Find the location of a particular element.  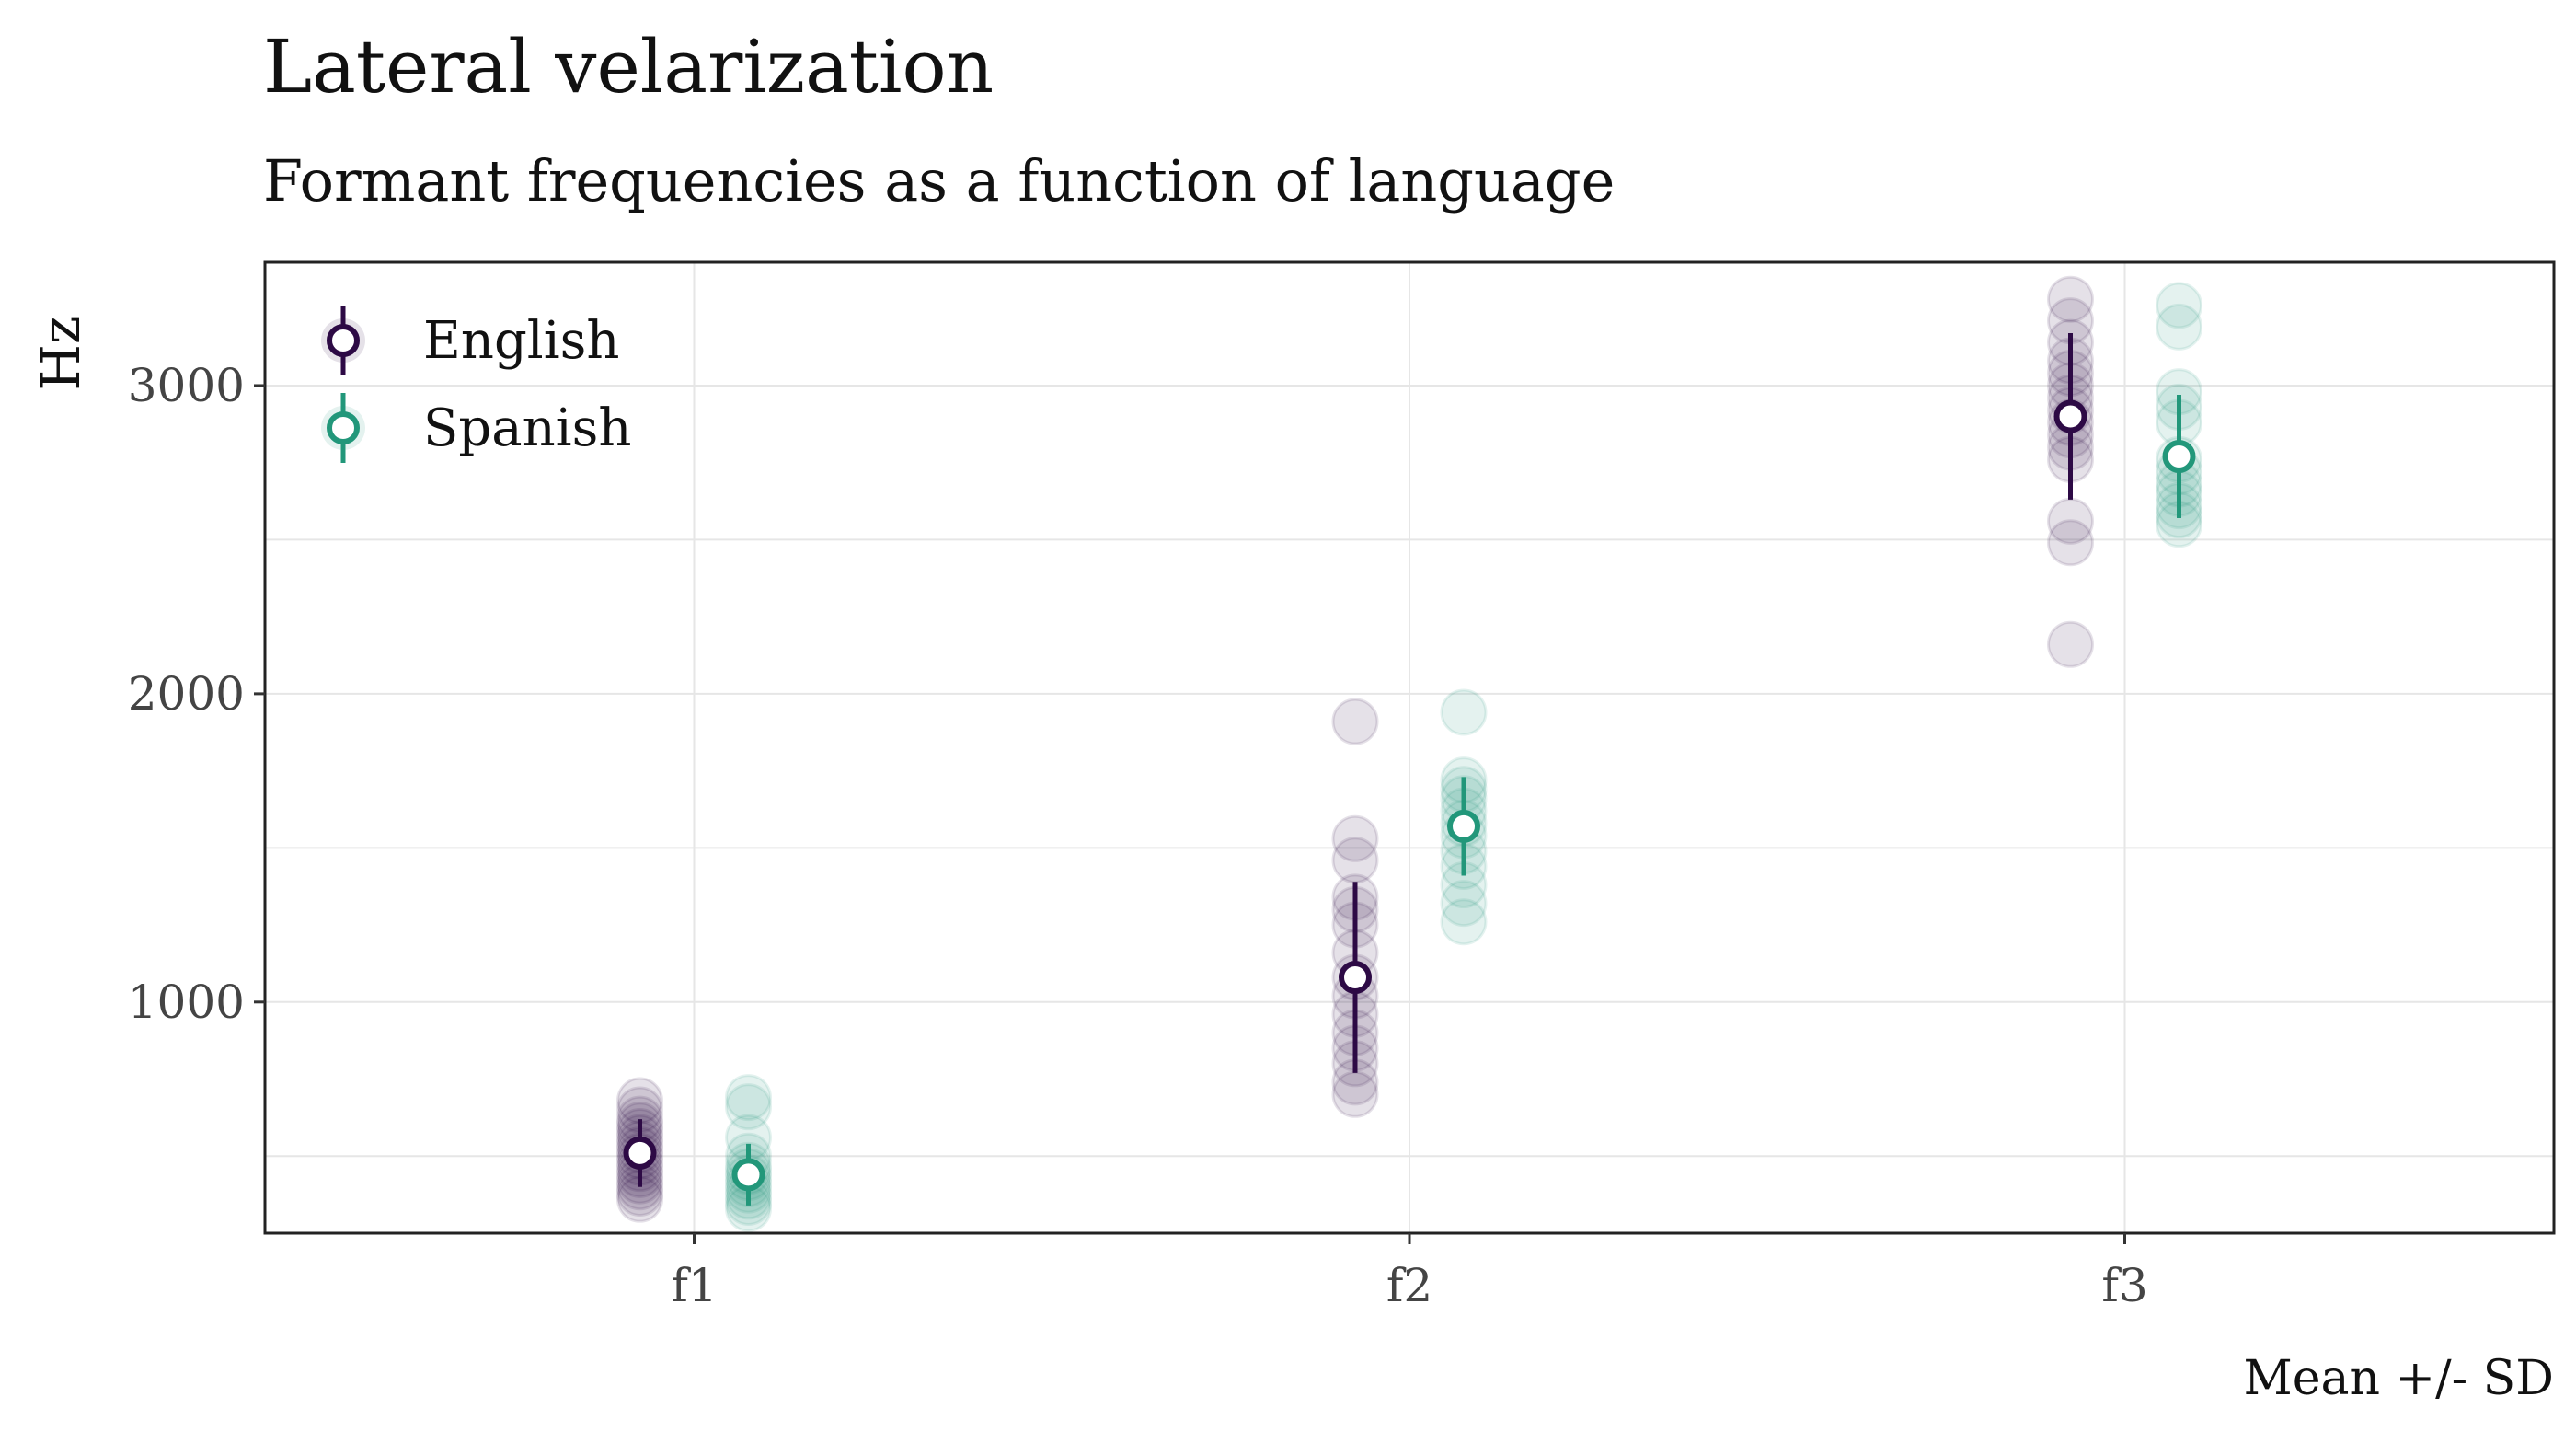

y-tick-label: 3000 is located at coordinates (186, 385).